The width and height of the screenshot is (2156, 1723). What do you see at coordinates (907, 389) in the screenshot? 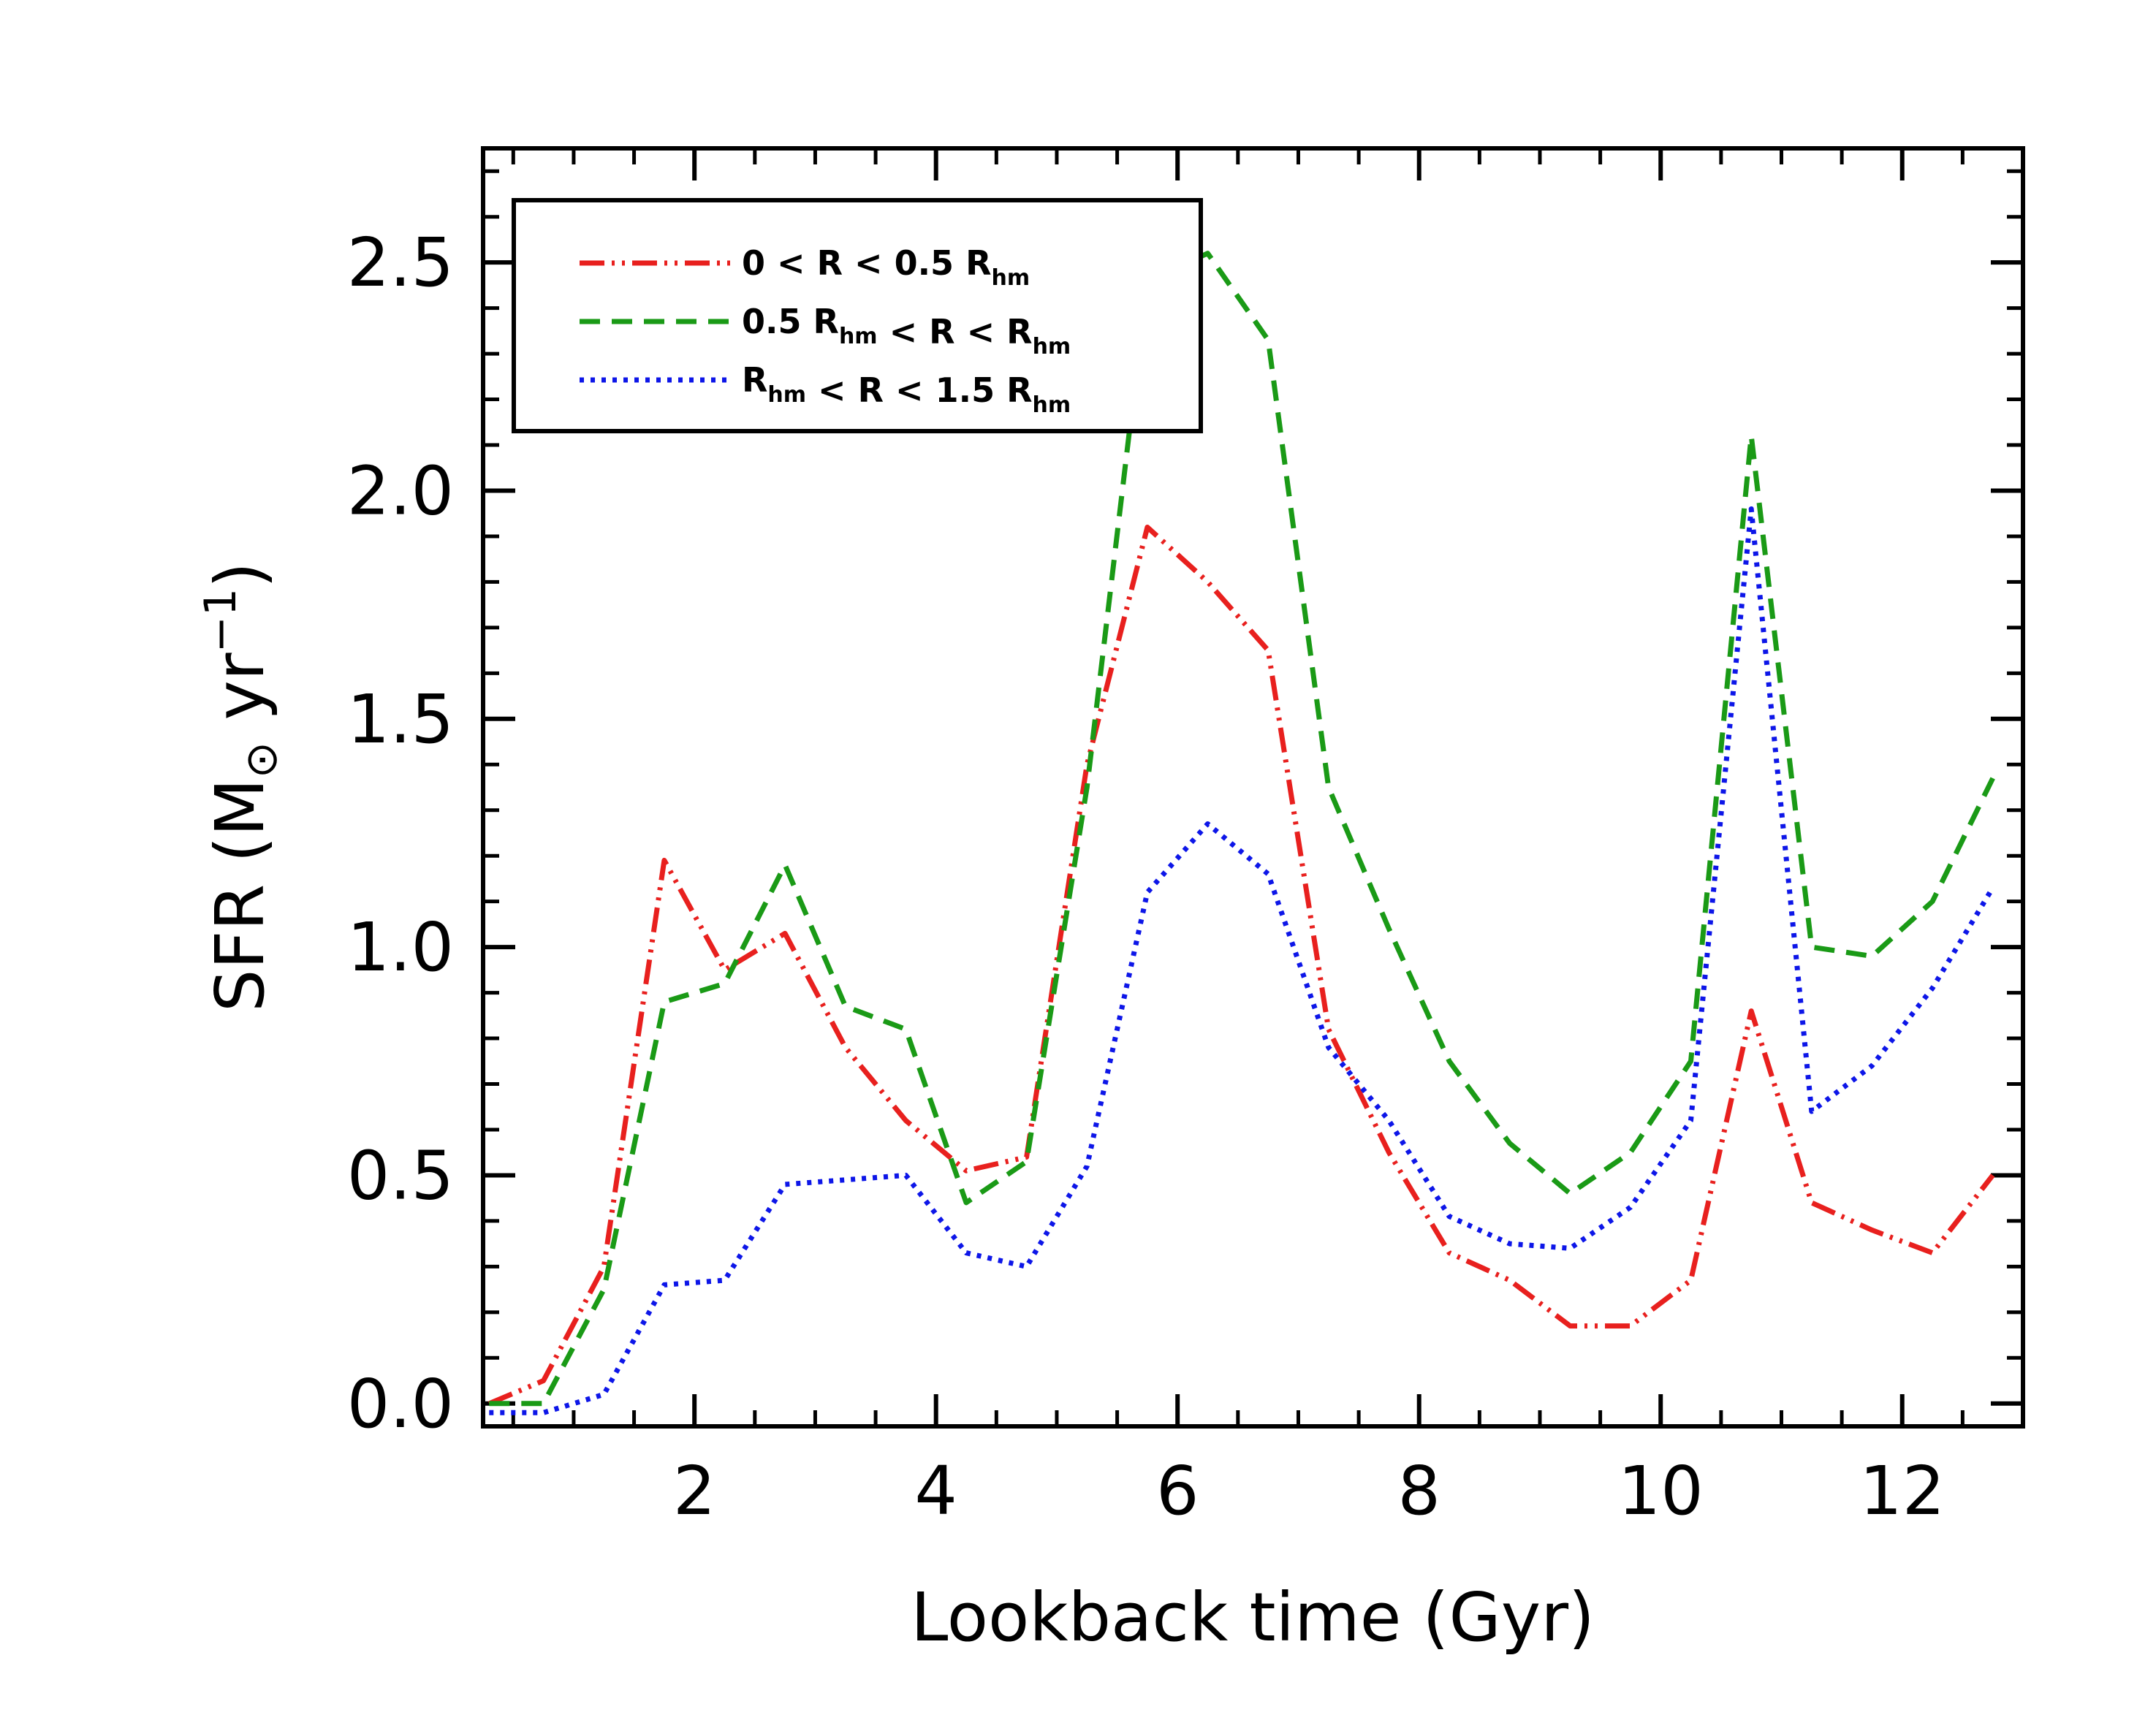
I see `legend-label-3: Rhm < R < 1.5 Rhm` at bounding box center [907, 389].